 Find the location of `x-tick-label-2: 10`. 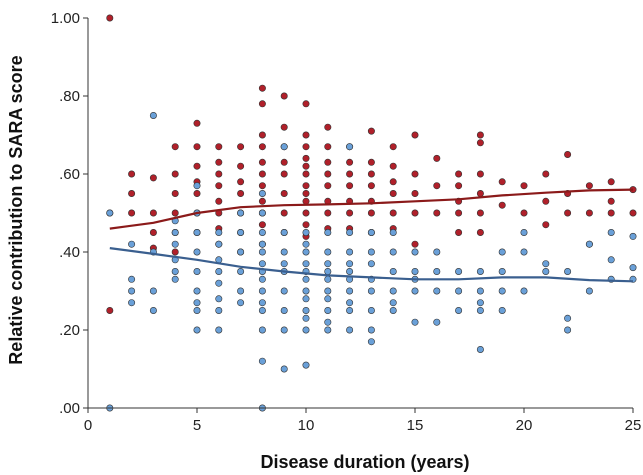

x-tick-label-2: 10 is located at coordinates (306, 425).